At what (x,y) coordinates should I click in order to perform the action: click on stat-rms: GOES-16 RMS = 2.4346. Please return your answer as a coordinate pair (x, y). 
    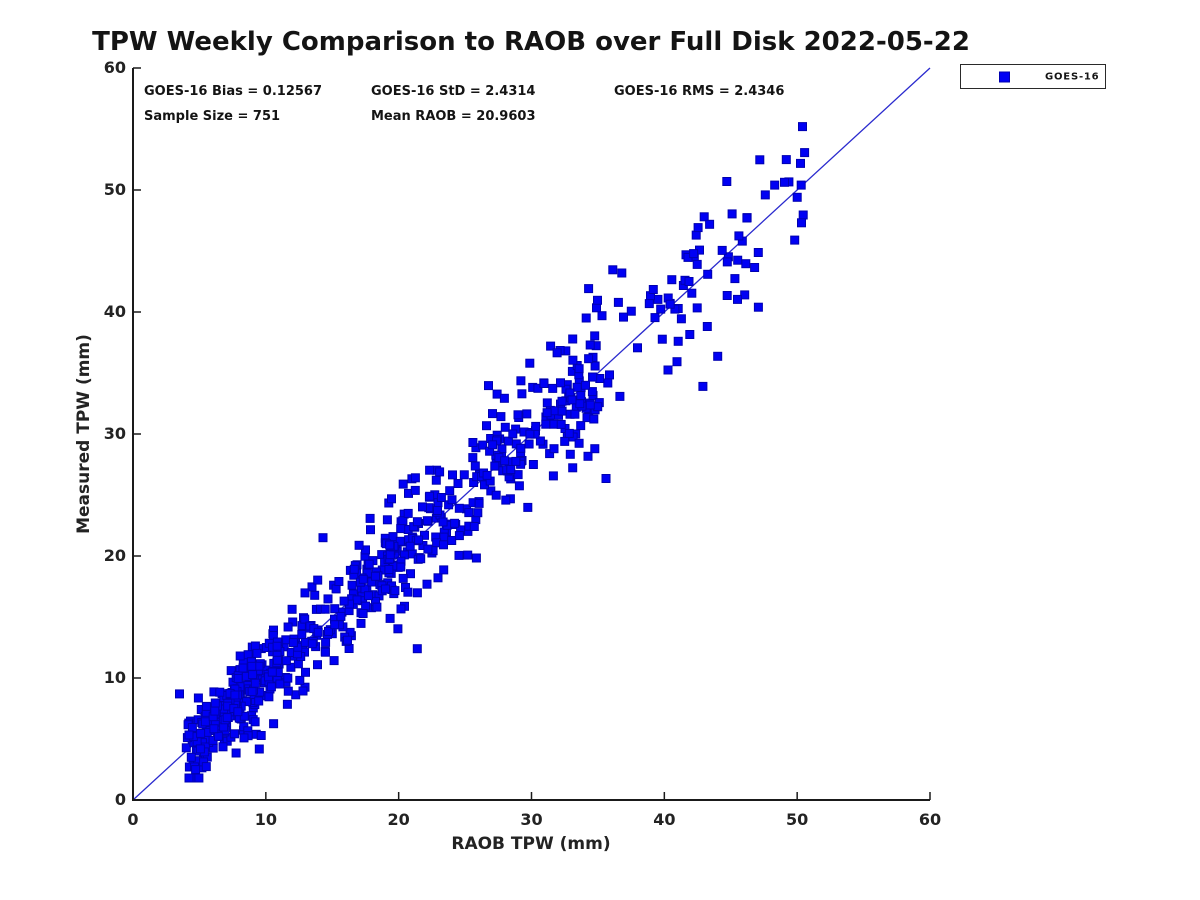
    Looking at the image, I should click on (699, 91).